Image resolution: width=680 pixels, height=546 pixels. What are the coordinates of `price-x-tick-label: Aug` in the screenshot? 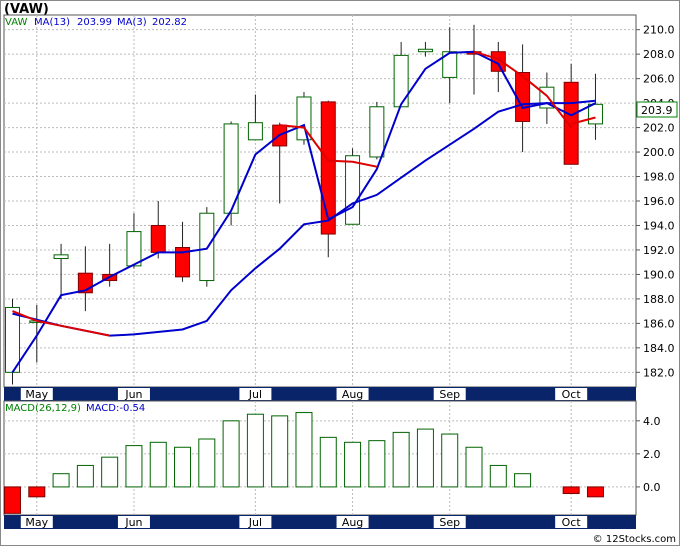 It's located at (352, 394).